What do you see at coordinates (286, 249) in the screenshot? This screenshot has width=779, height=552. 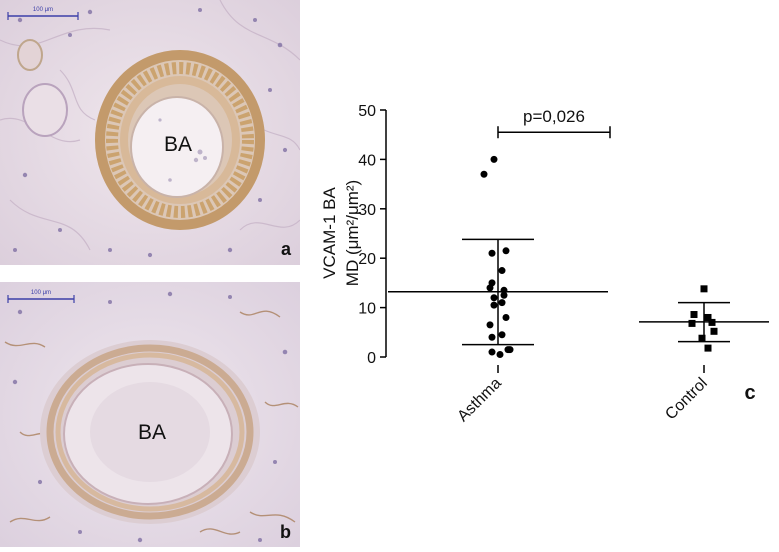 I see `panel-letter: a` at bounding box center [286, 249].